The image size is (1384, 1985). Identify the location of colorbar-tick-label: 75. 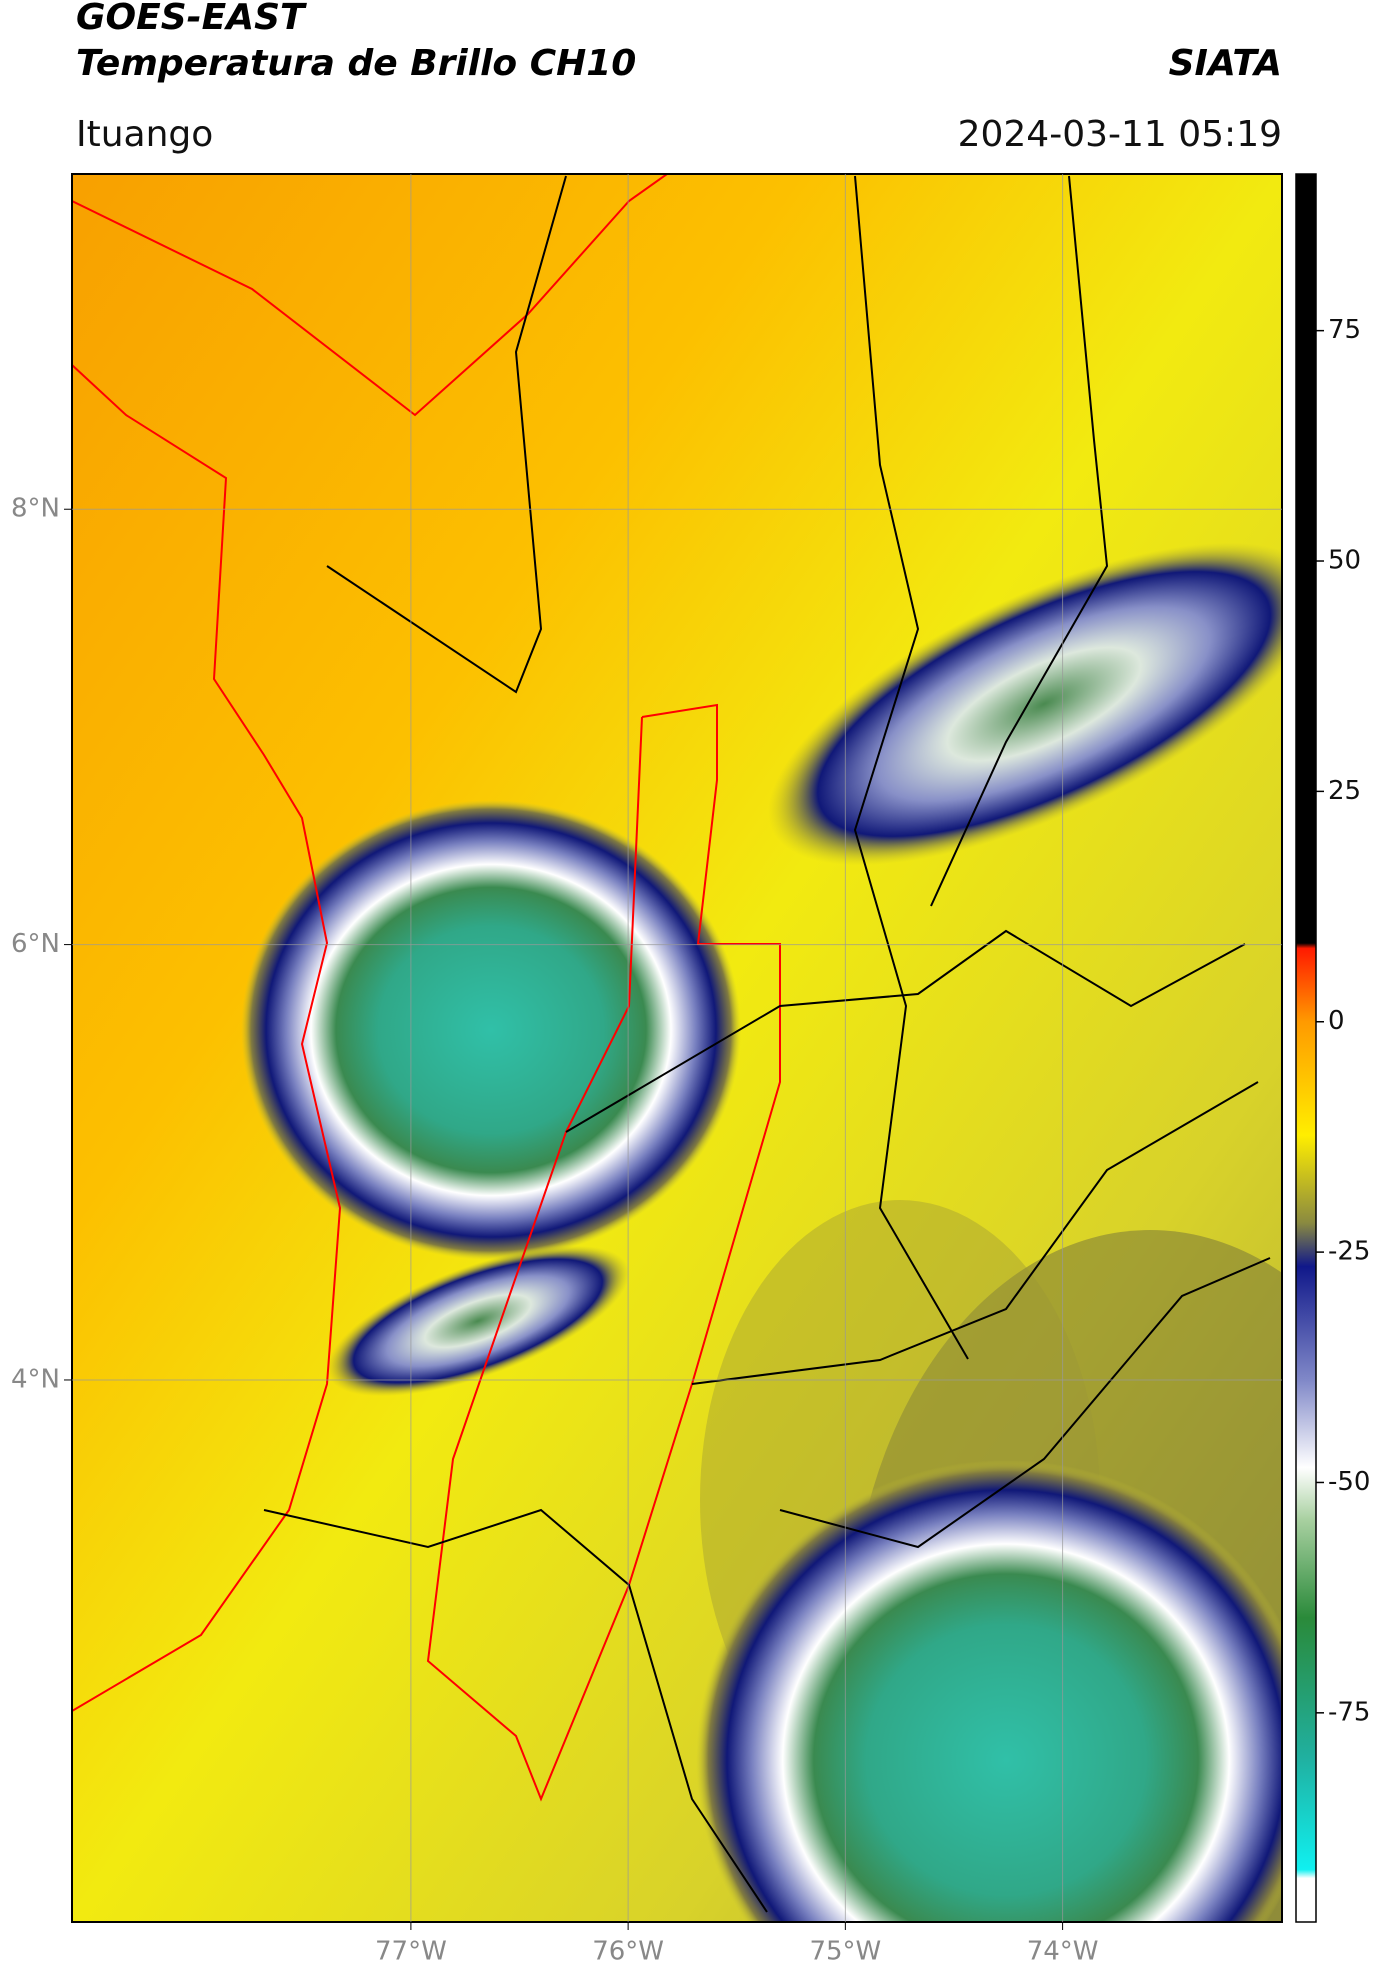
(1344, 330).